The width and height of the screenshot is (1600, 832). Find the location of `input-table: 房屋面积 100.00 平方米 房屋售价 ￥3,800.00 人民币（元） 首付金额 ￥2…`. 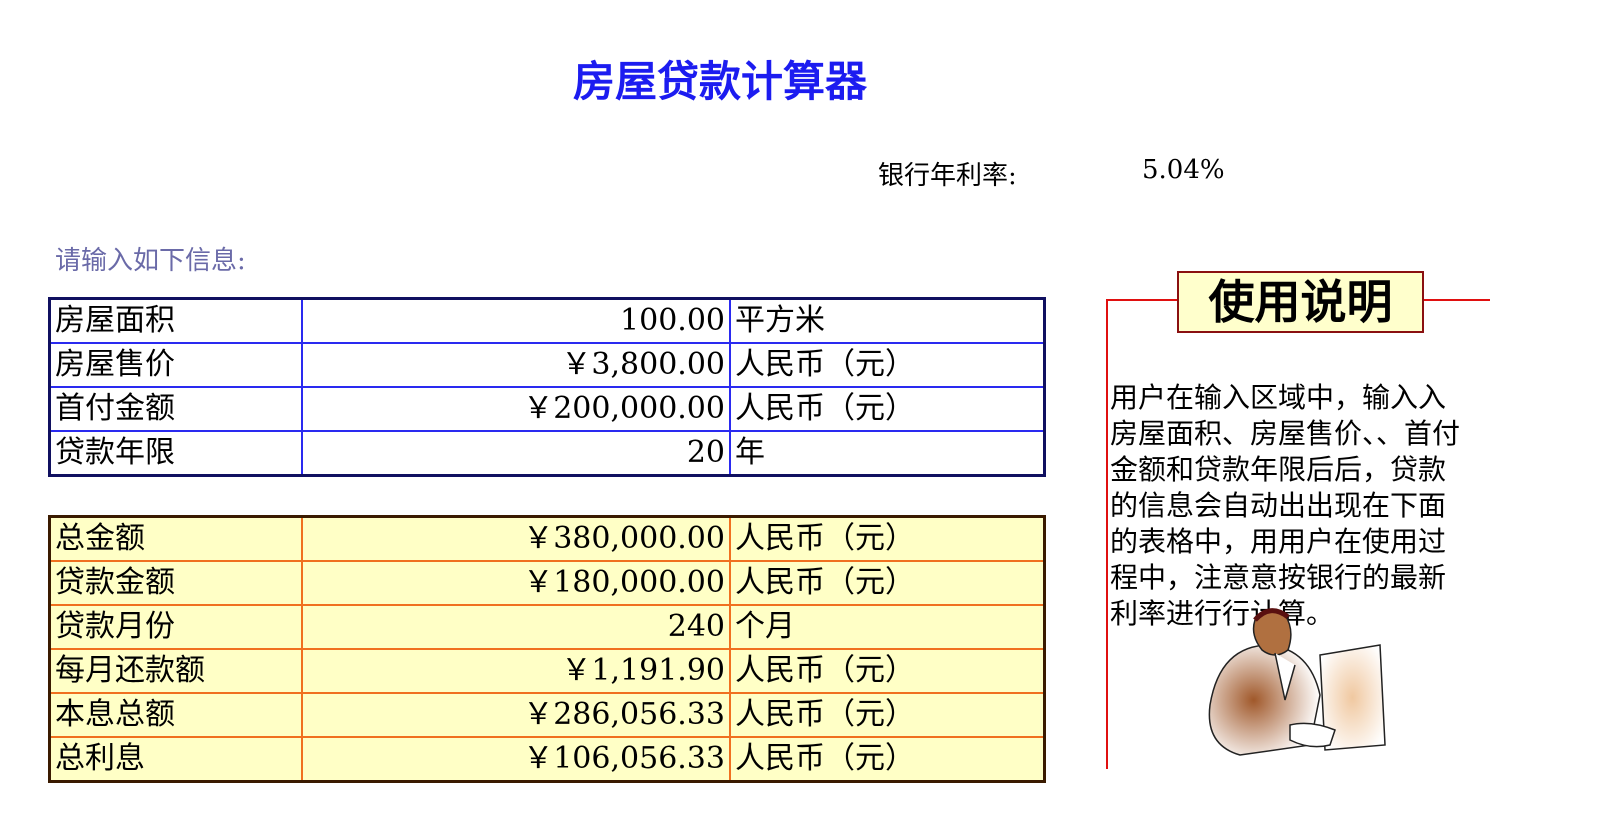

input-table: 房屋面积 100.00 平方米 房屋售价 ￥3,800.00 人民币（元） 首付金额 ￥2… is located at coordinates (547, 387).